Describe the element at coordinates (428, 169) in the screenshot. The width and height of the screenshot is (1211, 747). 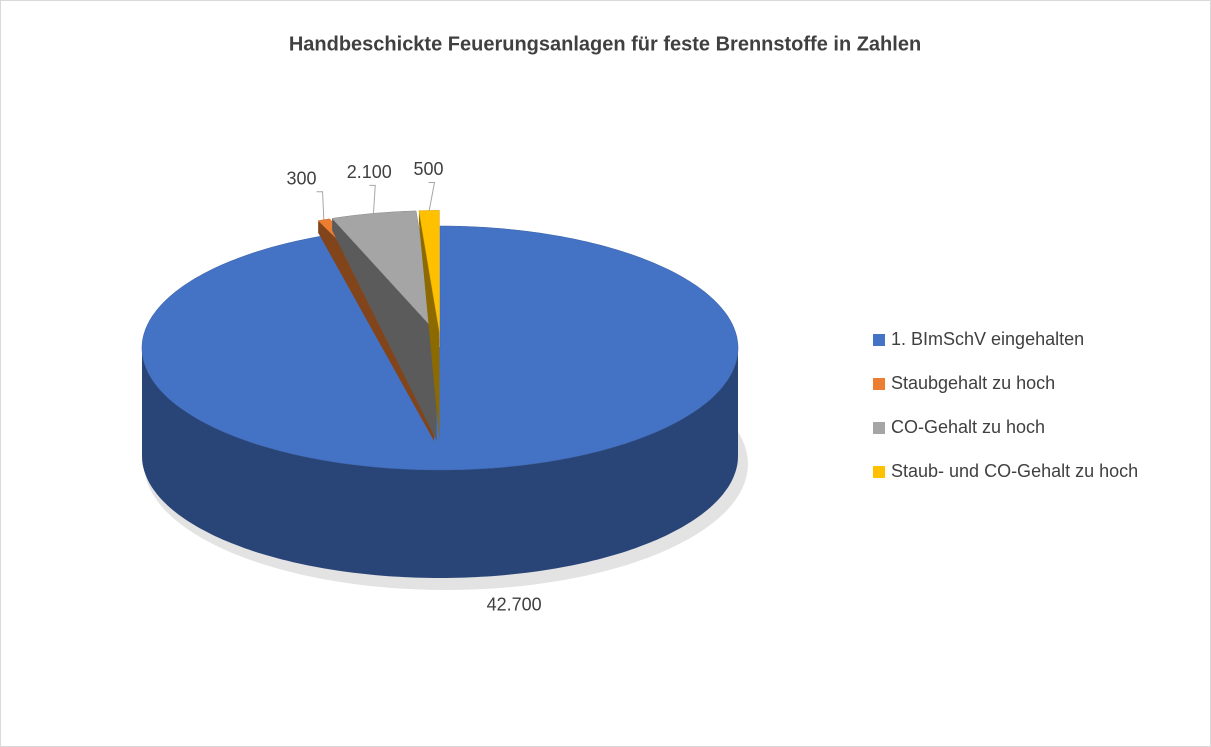
I see `data-label: 500` at that location.